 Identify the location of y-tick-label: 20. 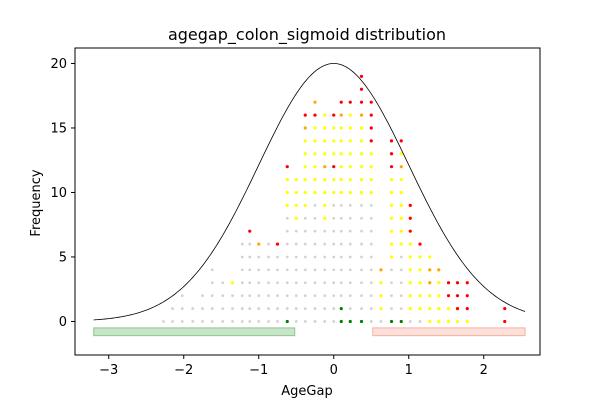
(58, 64).